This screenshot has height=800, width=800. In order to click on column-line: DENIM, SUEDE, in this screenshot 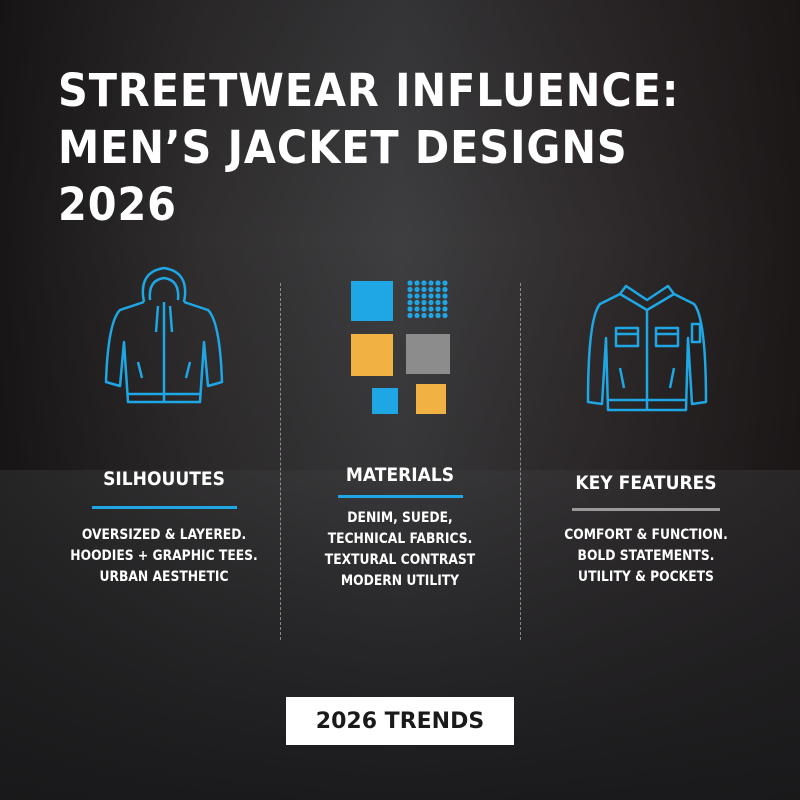, I will do `click(400, 518)`.